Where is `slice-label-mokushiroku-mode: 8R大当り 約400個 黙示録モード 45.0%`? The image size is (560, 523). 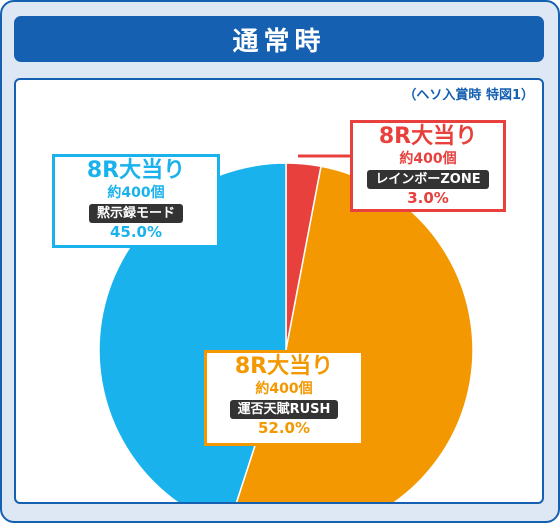
slice-label-mokushiroku-mode: 8R大当り 約400個 黙示録モード 45.0% is located at coordinates (136, 201).